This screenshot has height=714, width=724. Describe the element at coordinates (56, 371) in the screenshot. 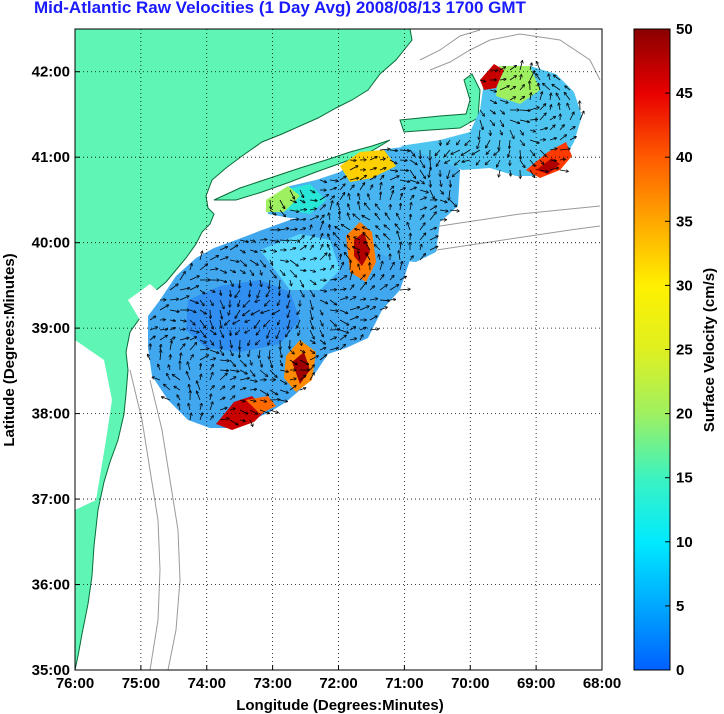

I see `latitude-ticks: 35:00 36:00 37:00 38:00 39:00 40:00 41:00 42:00` at that location.